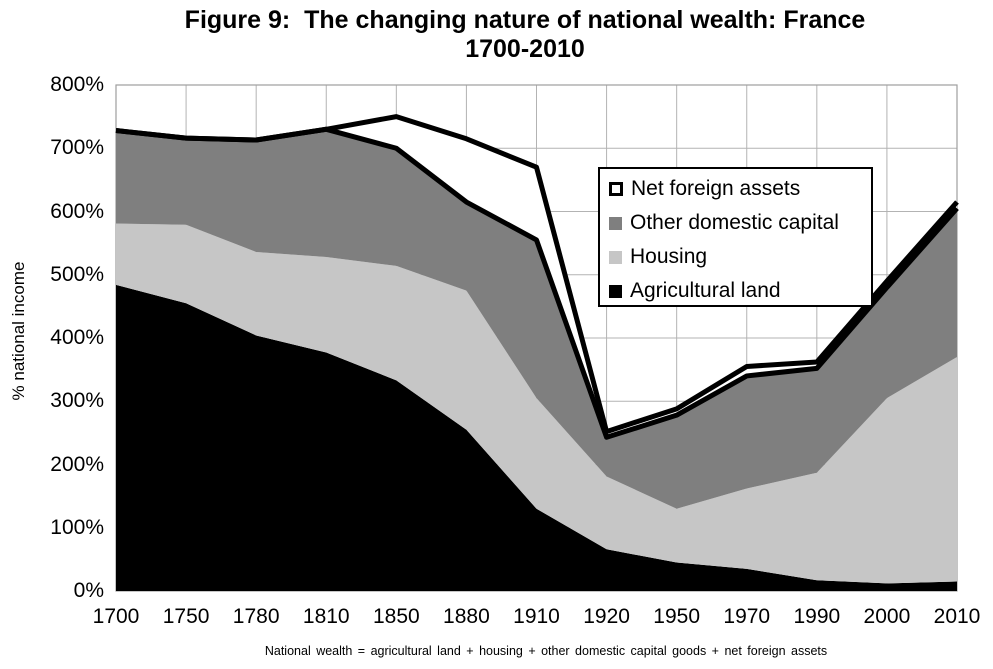  What do you see at coordinates (677, 616) in the screenshot?
I see `x-tick-label: 1950` at bounding box center [677, 616].